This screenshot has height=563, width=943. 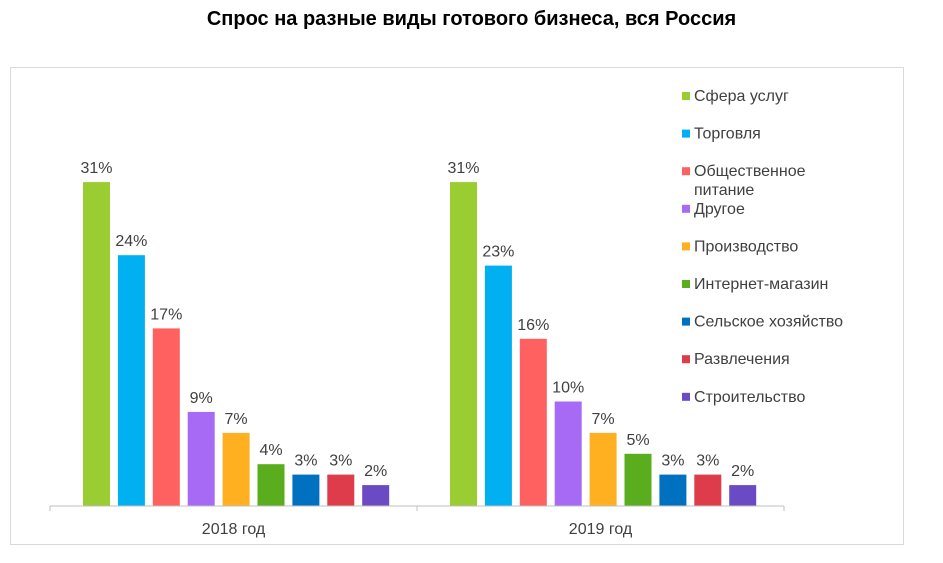 I want to click on x-axis: 2018 год 2019 год, so click(x=417, y=521).